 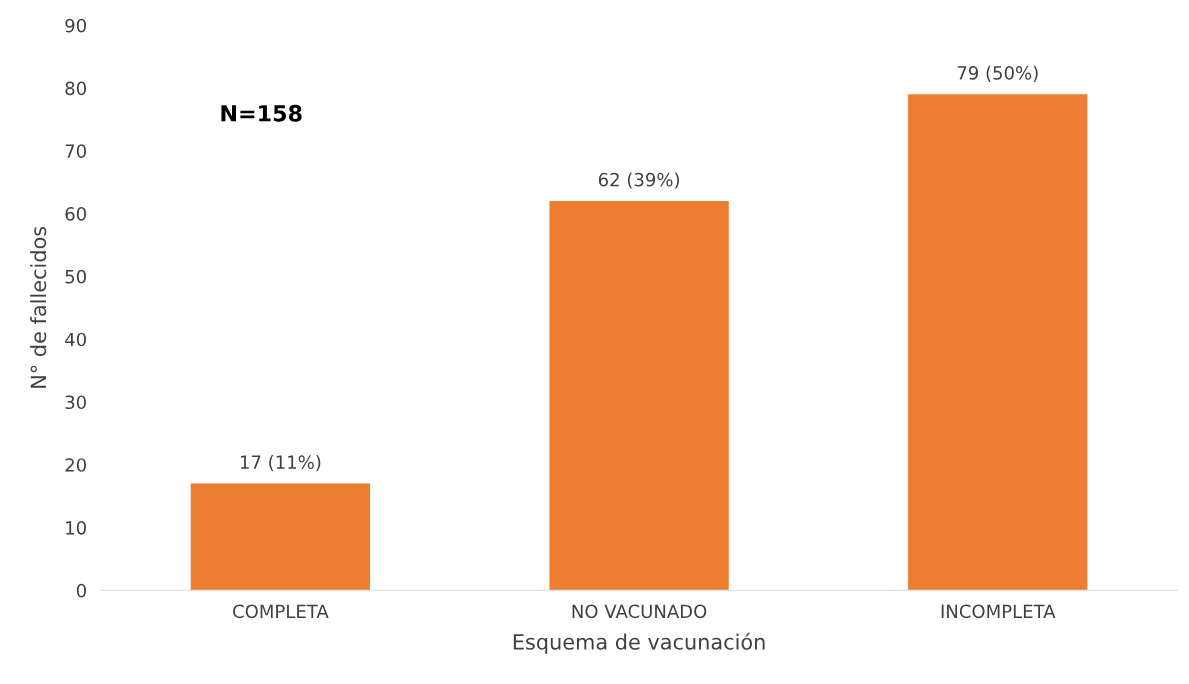 What do you see at coordinates (81, 590) in the screenshot?
I see `y-tick-label: 0` at bounding box center [81, 590].